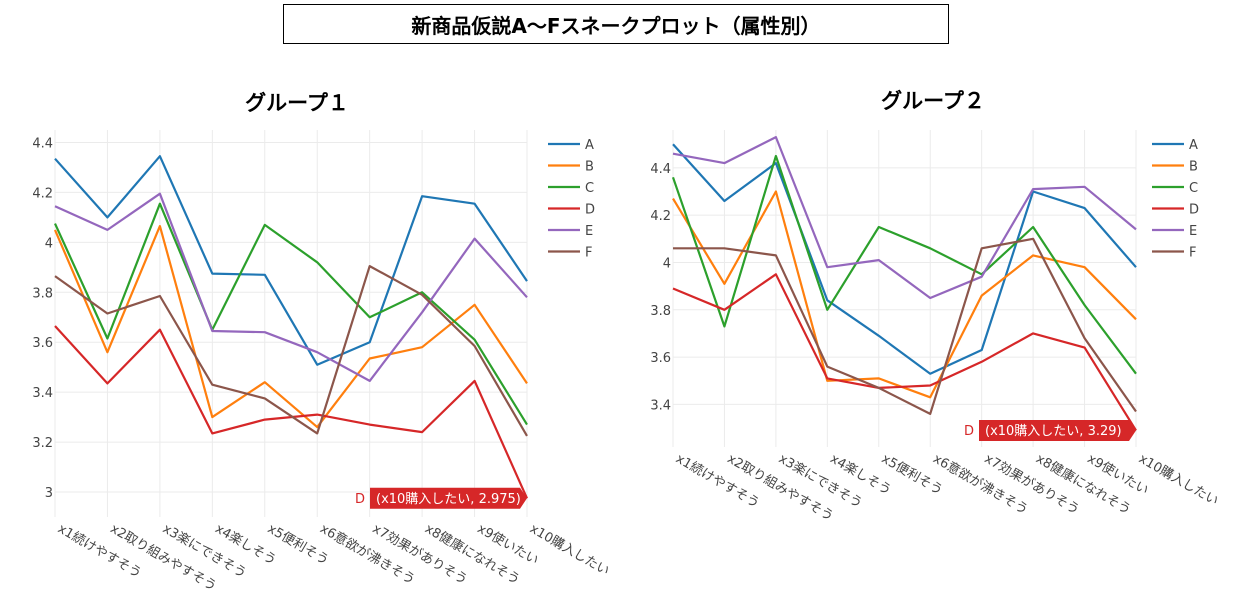 The image size is (1234, 612). I want to click on chart-title: グループ２, so click(933, 101).